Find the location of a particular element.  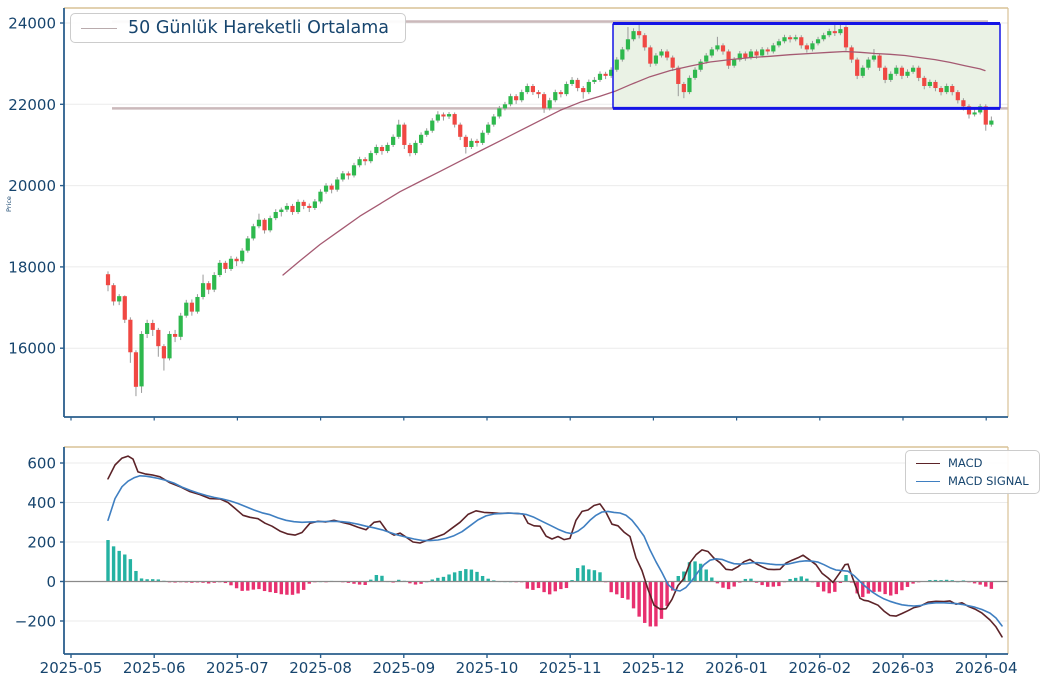

svg-text: 2026-01 is located at coordinates (736, 667).